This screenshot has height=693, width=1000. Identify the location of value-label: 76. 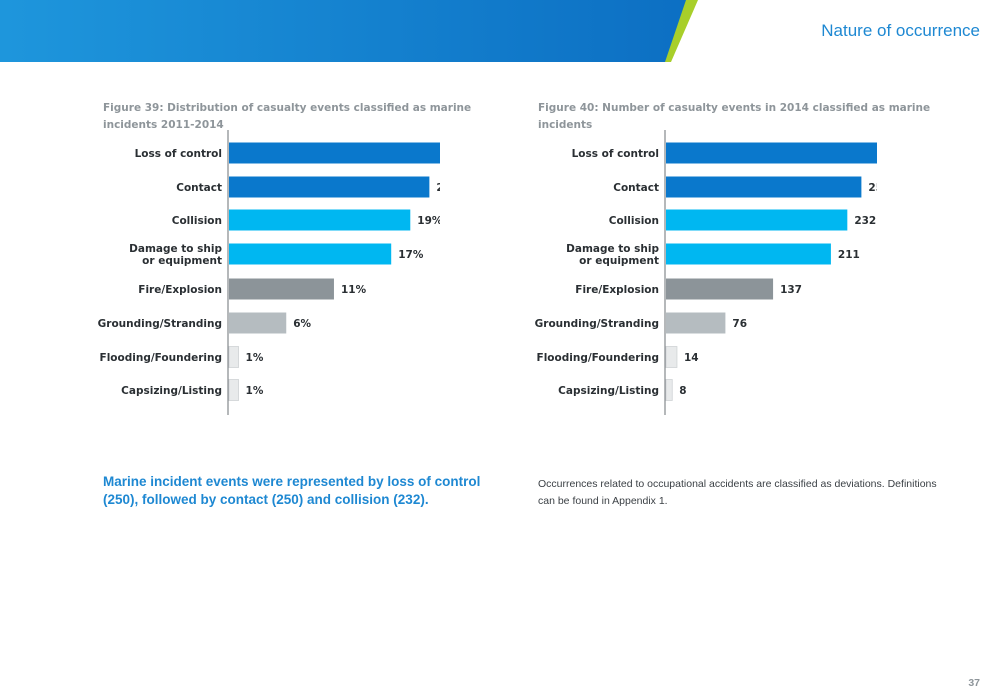
(739, 324).